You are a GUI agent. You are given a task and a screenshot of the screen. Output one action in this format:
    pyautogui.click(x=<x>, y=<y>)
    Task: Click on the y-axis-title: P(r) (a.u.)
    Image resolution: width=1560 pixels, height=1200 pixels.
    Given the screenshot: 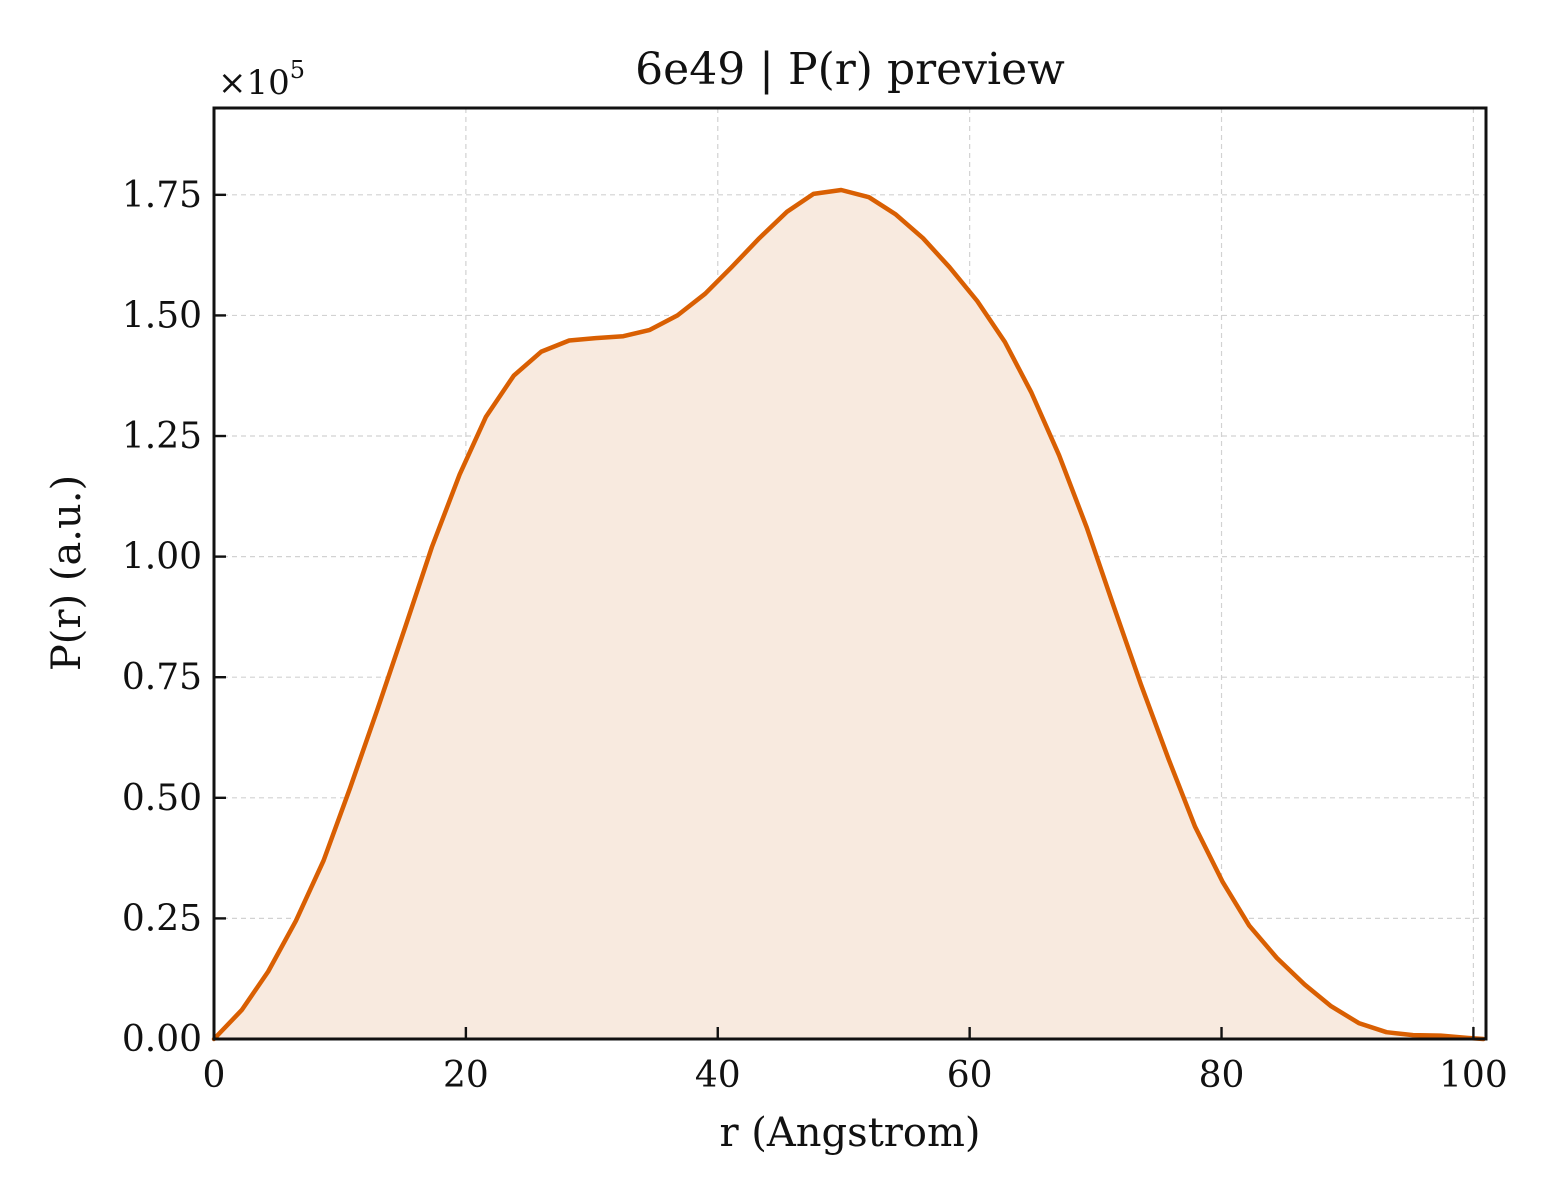 What is the action you would take?
    pyautogui.click(x=67, y=573)
    